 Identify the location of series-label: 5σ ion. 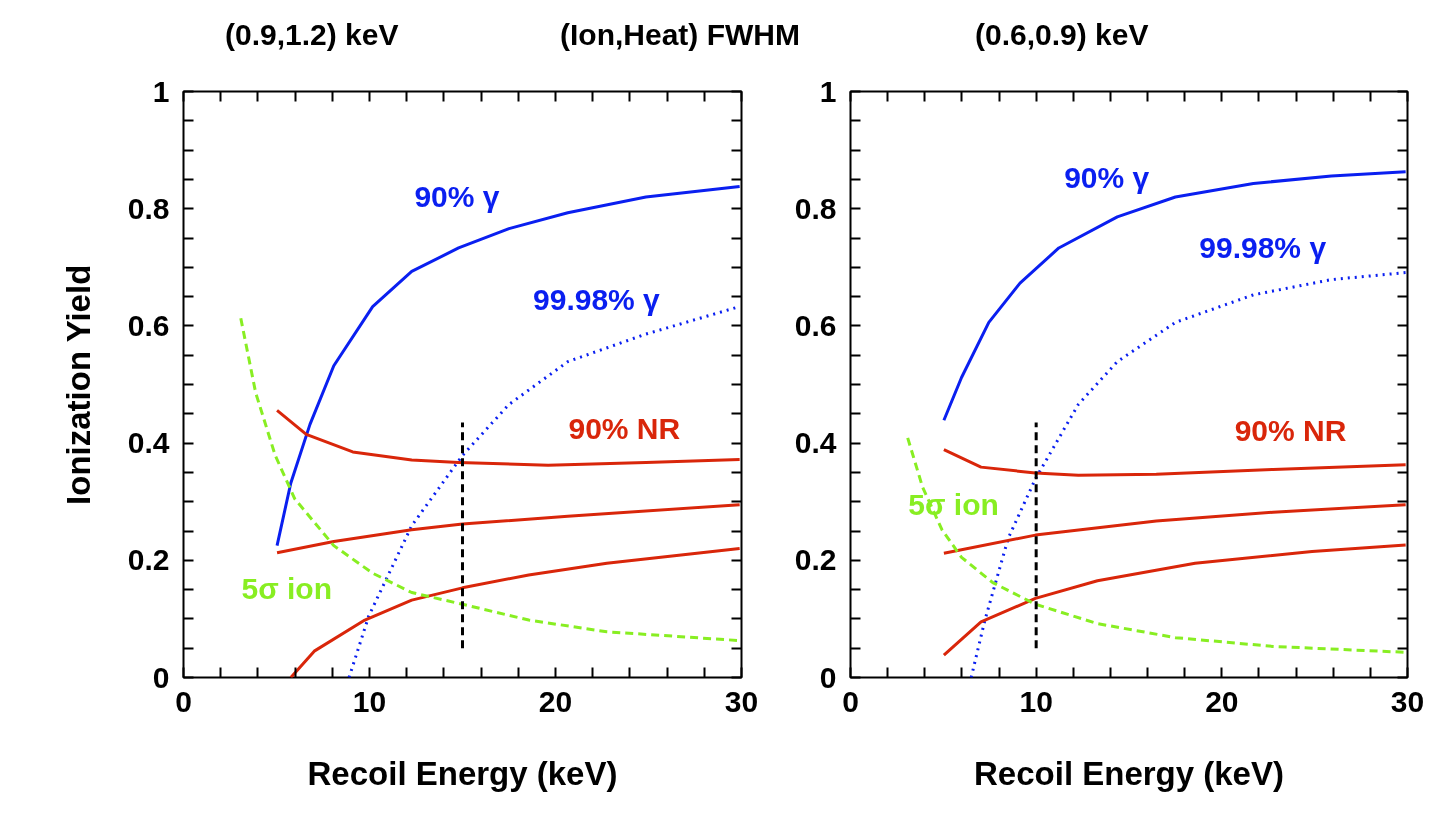
(286, 588).